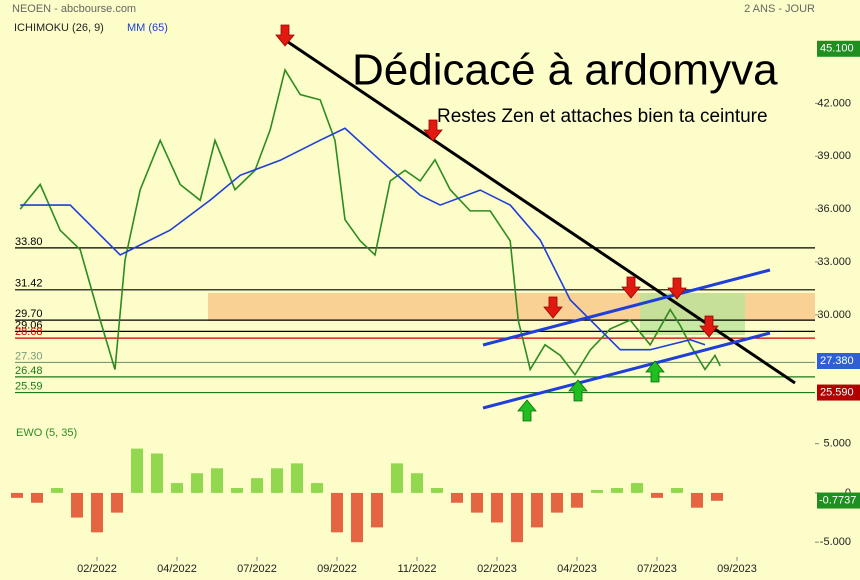 The image size is (860, 580). I want to click on x-tick-label: 09/2022, so click(337, 569).